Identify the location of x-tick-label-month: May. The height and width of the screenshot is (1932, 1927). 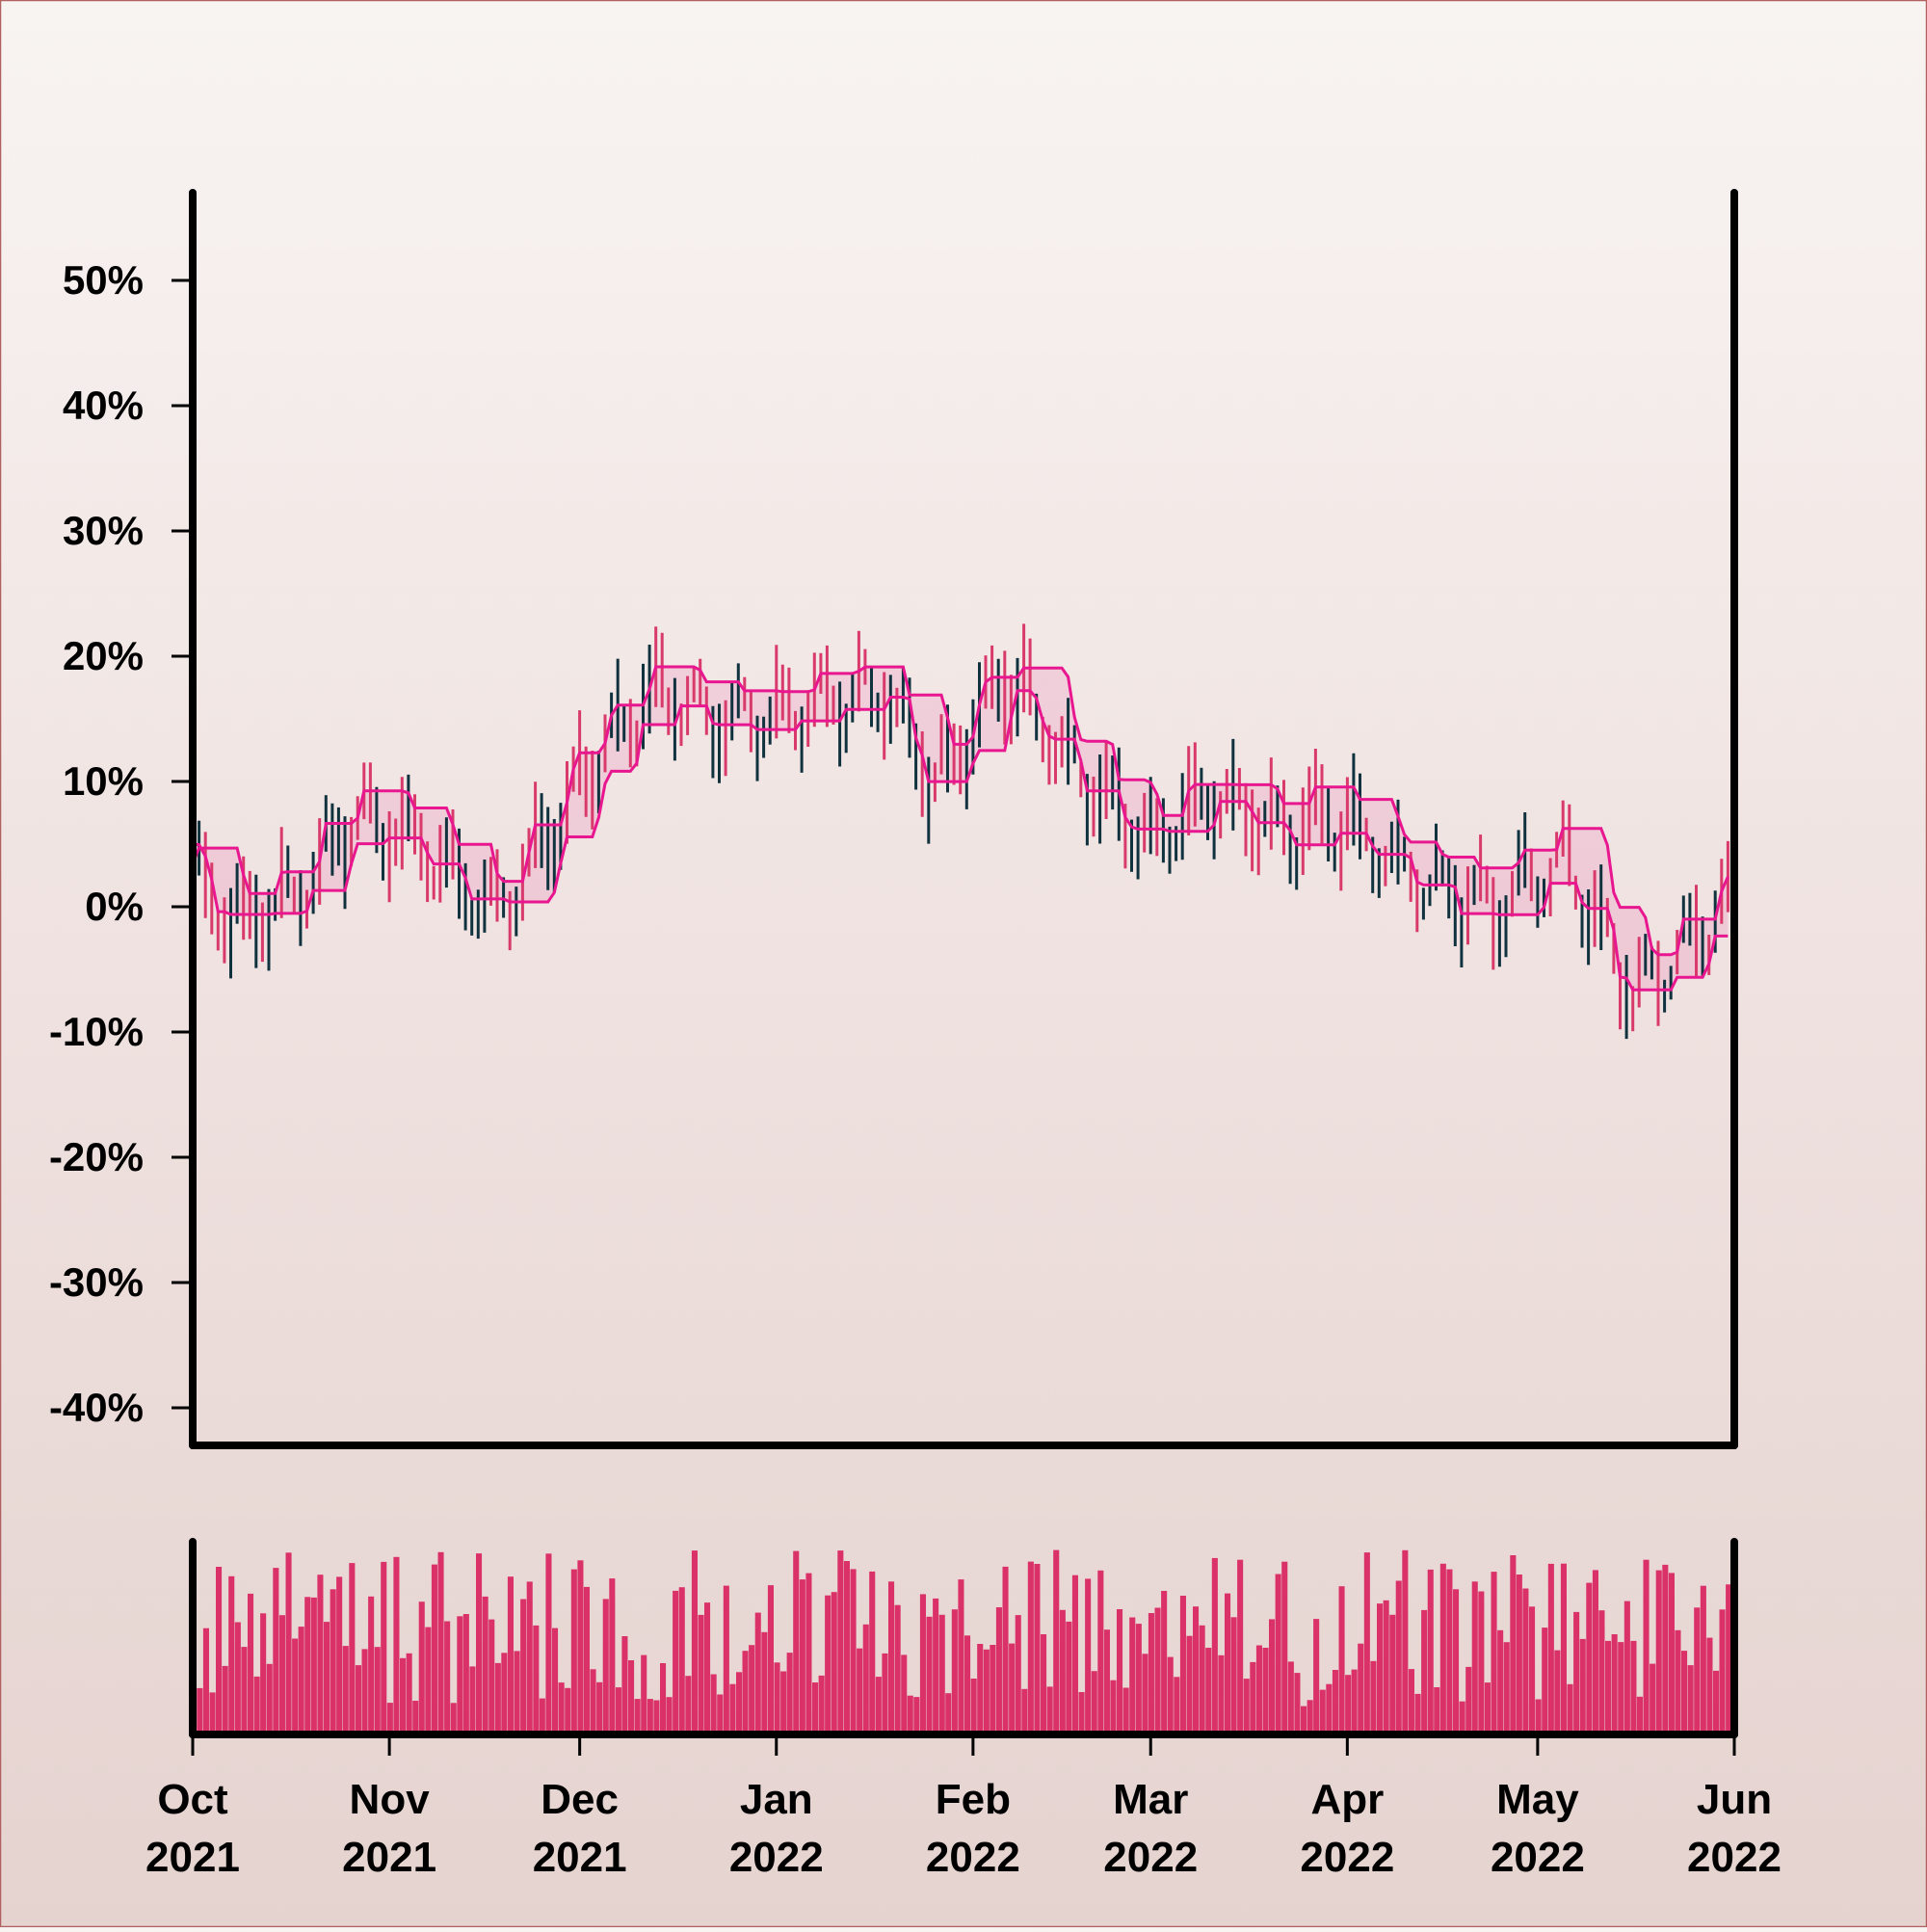
(1537, 1799).